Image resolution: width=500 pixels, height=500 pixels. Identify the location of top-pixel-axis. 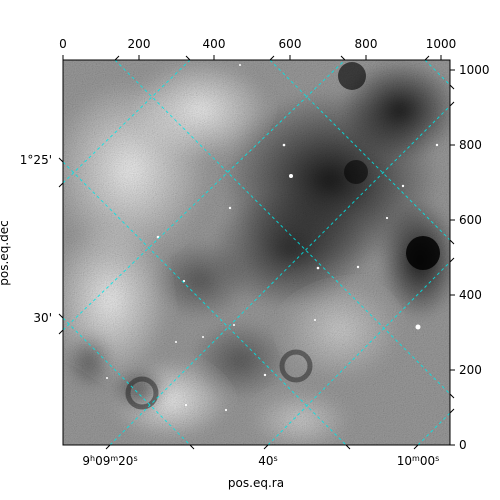
(252, 57).